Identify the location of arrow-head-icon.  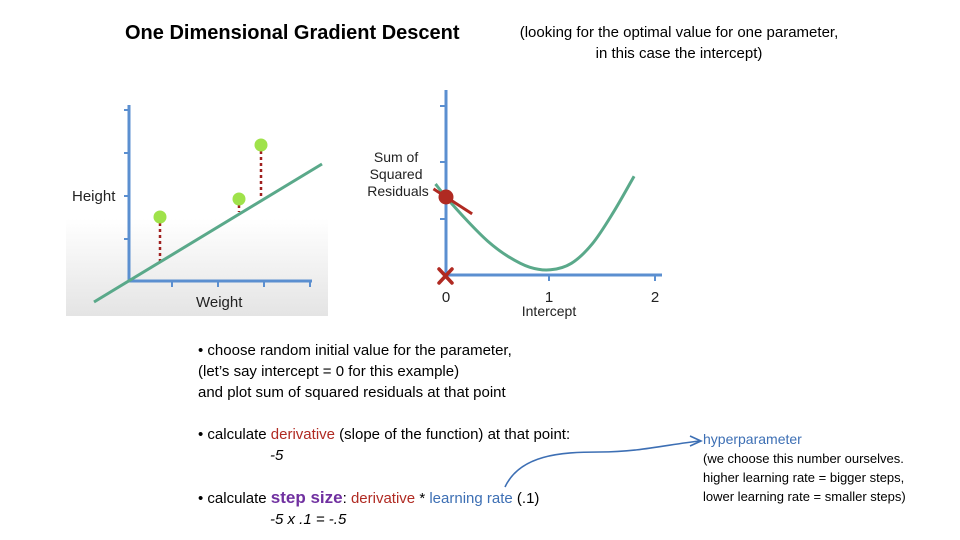
(696, 441).